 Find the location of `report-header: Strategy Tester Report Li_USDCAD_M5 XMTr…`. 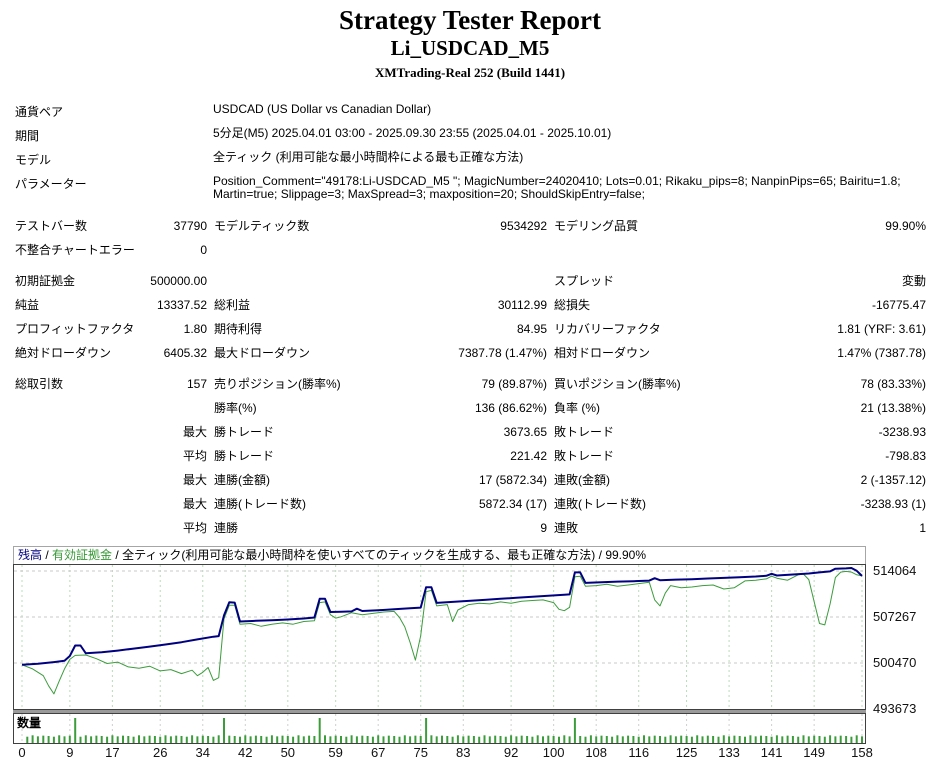

report-header: Strategy Tester Report Li_USDCAD_M5 XMTr… is located at coordinates (470, 40).